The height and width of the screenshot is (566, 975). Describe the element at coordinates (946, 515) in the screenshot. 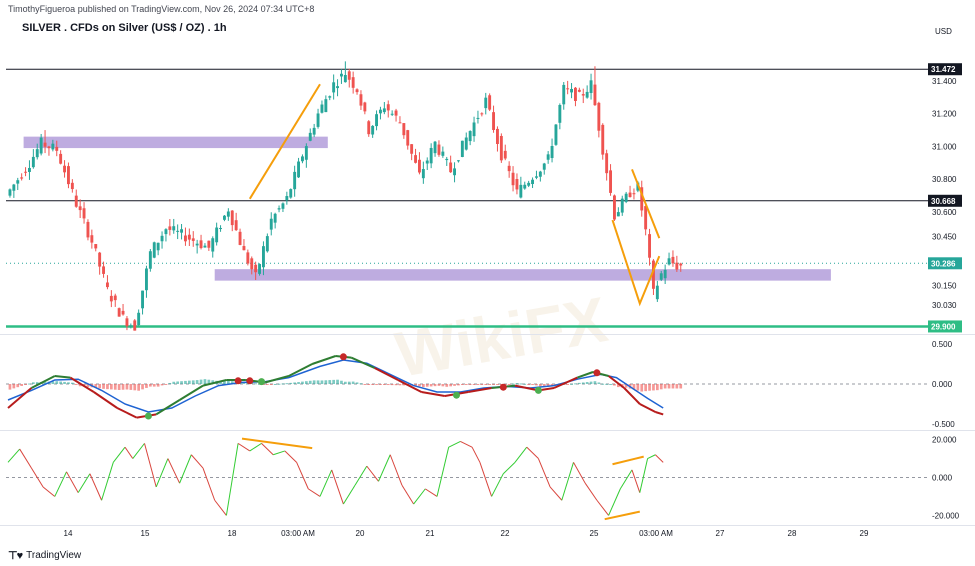

I see `osc-y-tick-label: -20.000` at that location.